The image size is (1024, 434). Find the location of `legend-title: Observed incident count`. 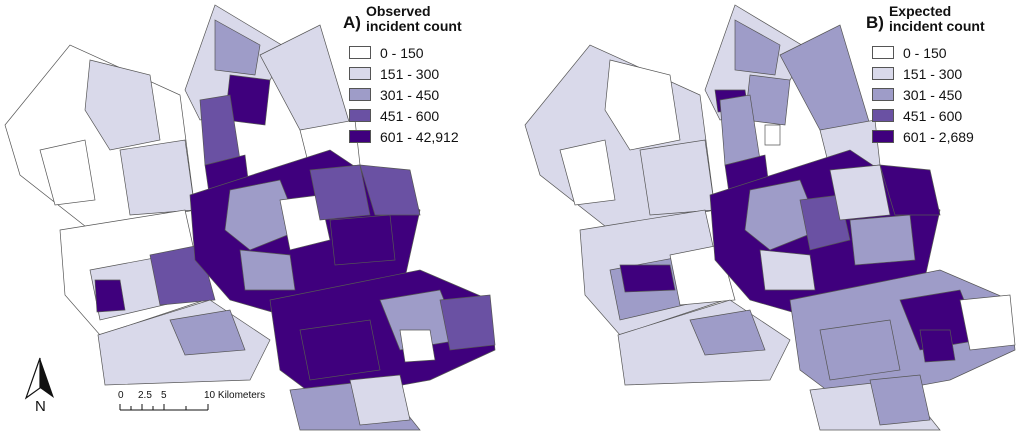

legend-title: Observed incident count is located at coordinates (414, 19).